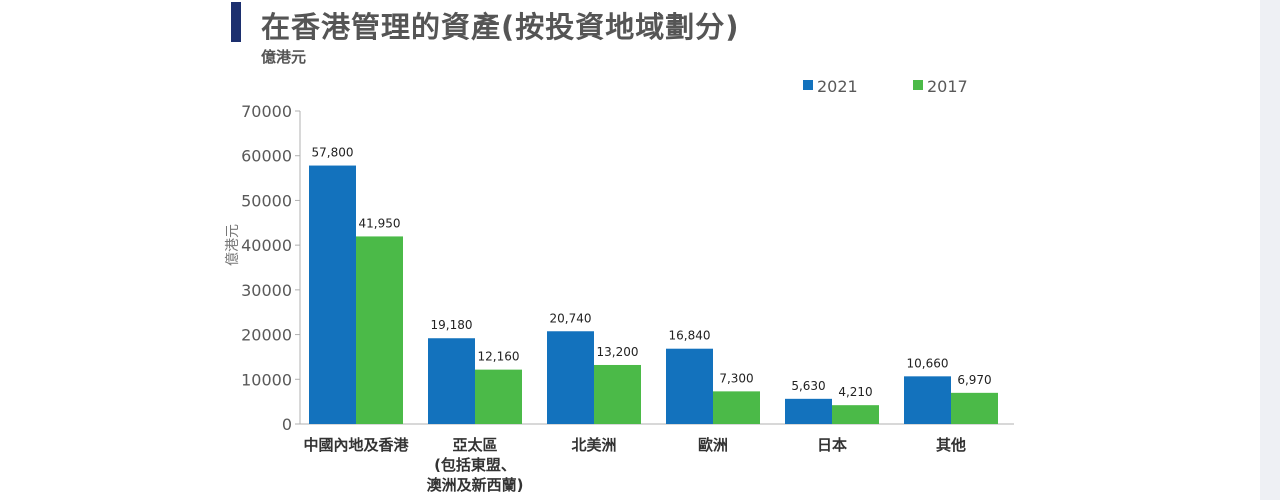 This screenshot has height=500, width=1280. Describe the element at coordinates (928, 363) in the screenshot. I see `data-label-2021-5: 10,660` at that location.